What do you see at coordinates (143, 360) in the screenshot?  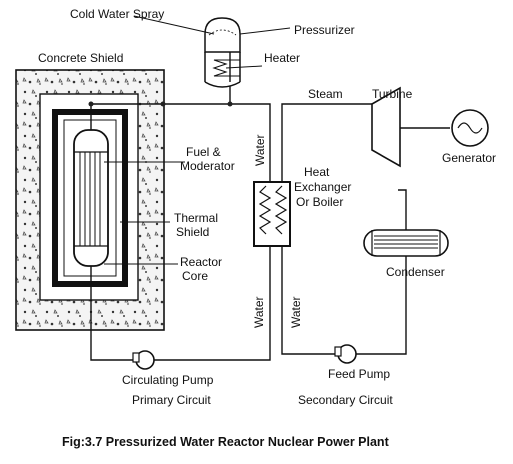 I see `circulating-pump` at bounding box center [143, 360].